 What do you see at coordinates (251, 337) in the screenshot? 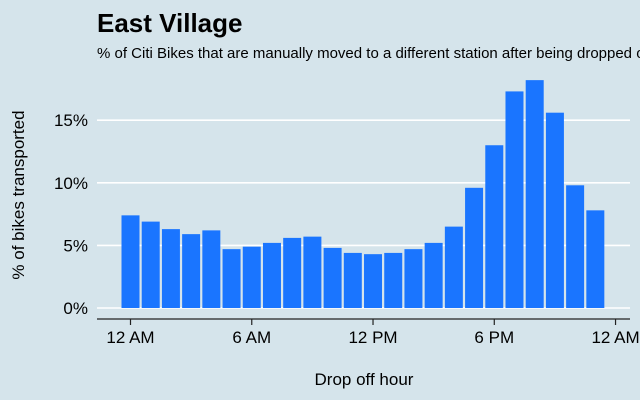
I see `x-tick-label: 6 AM` at bounding box center [251, 337].